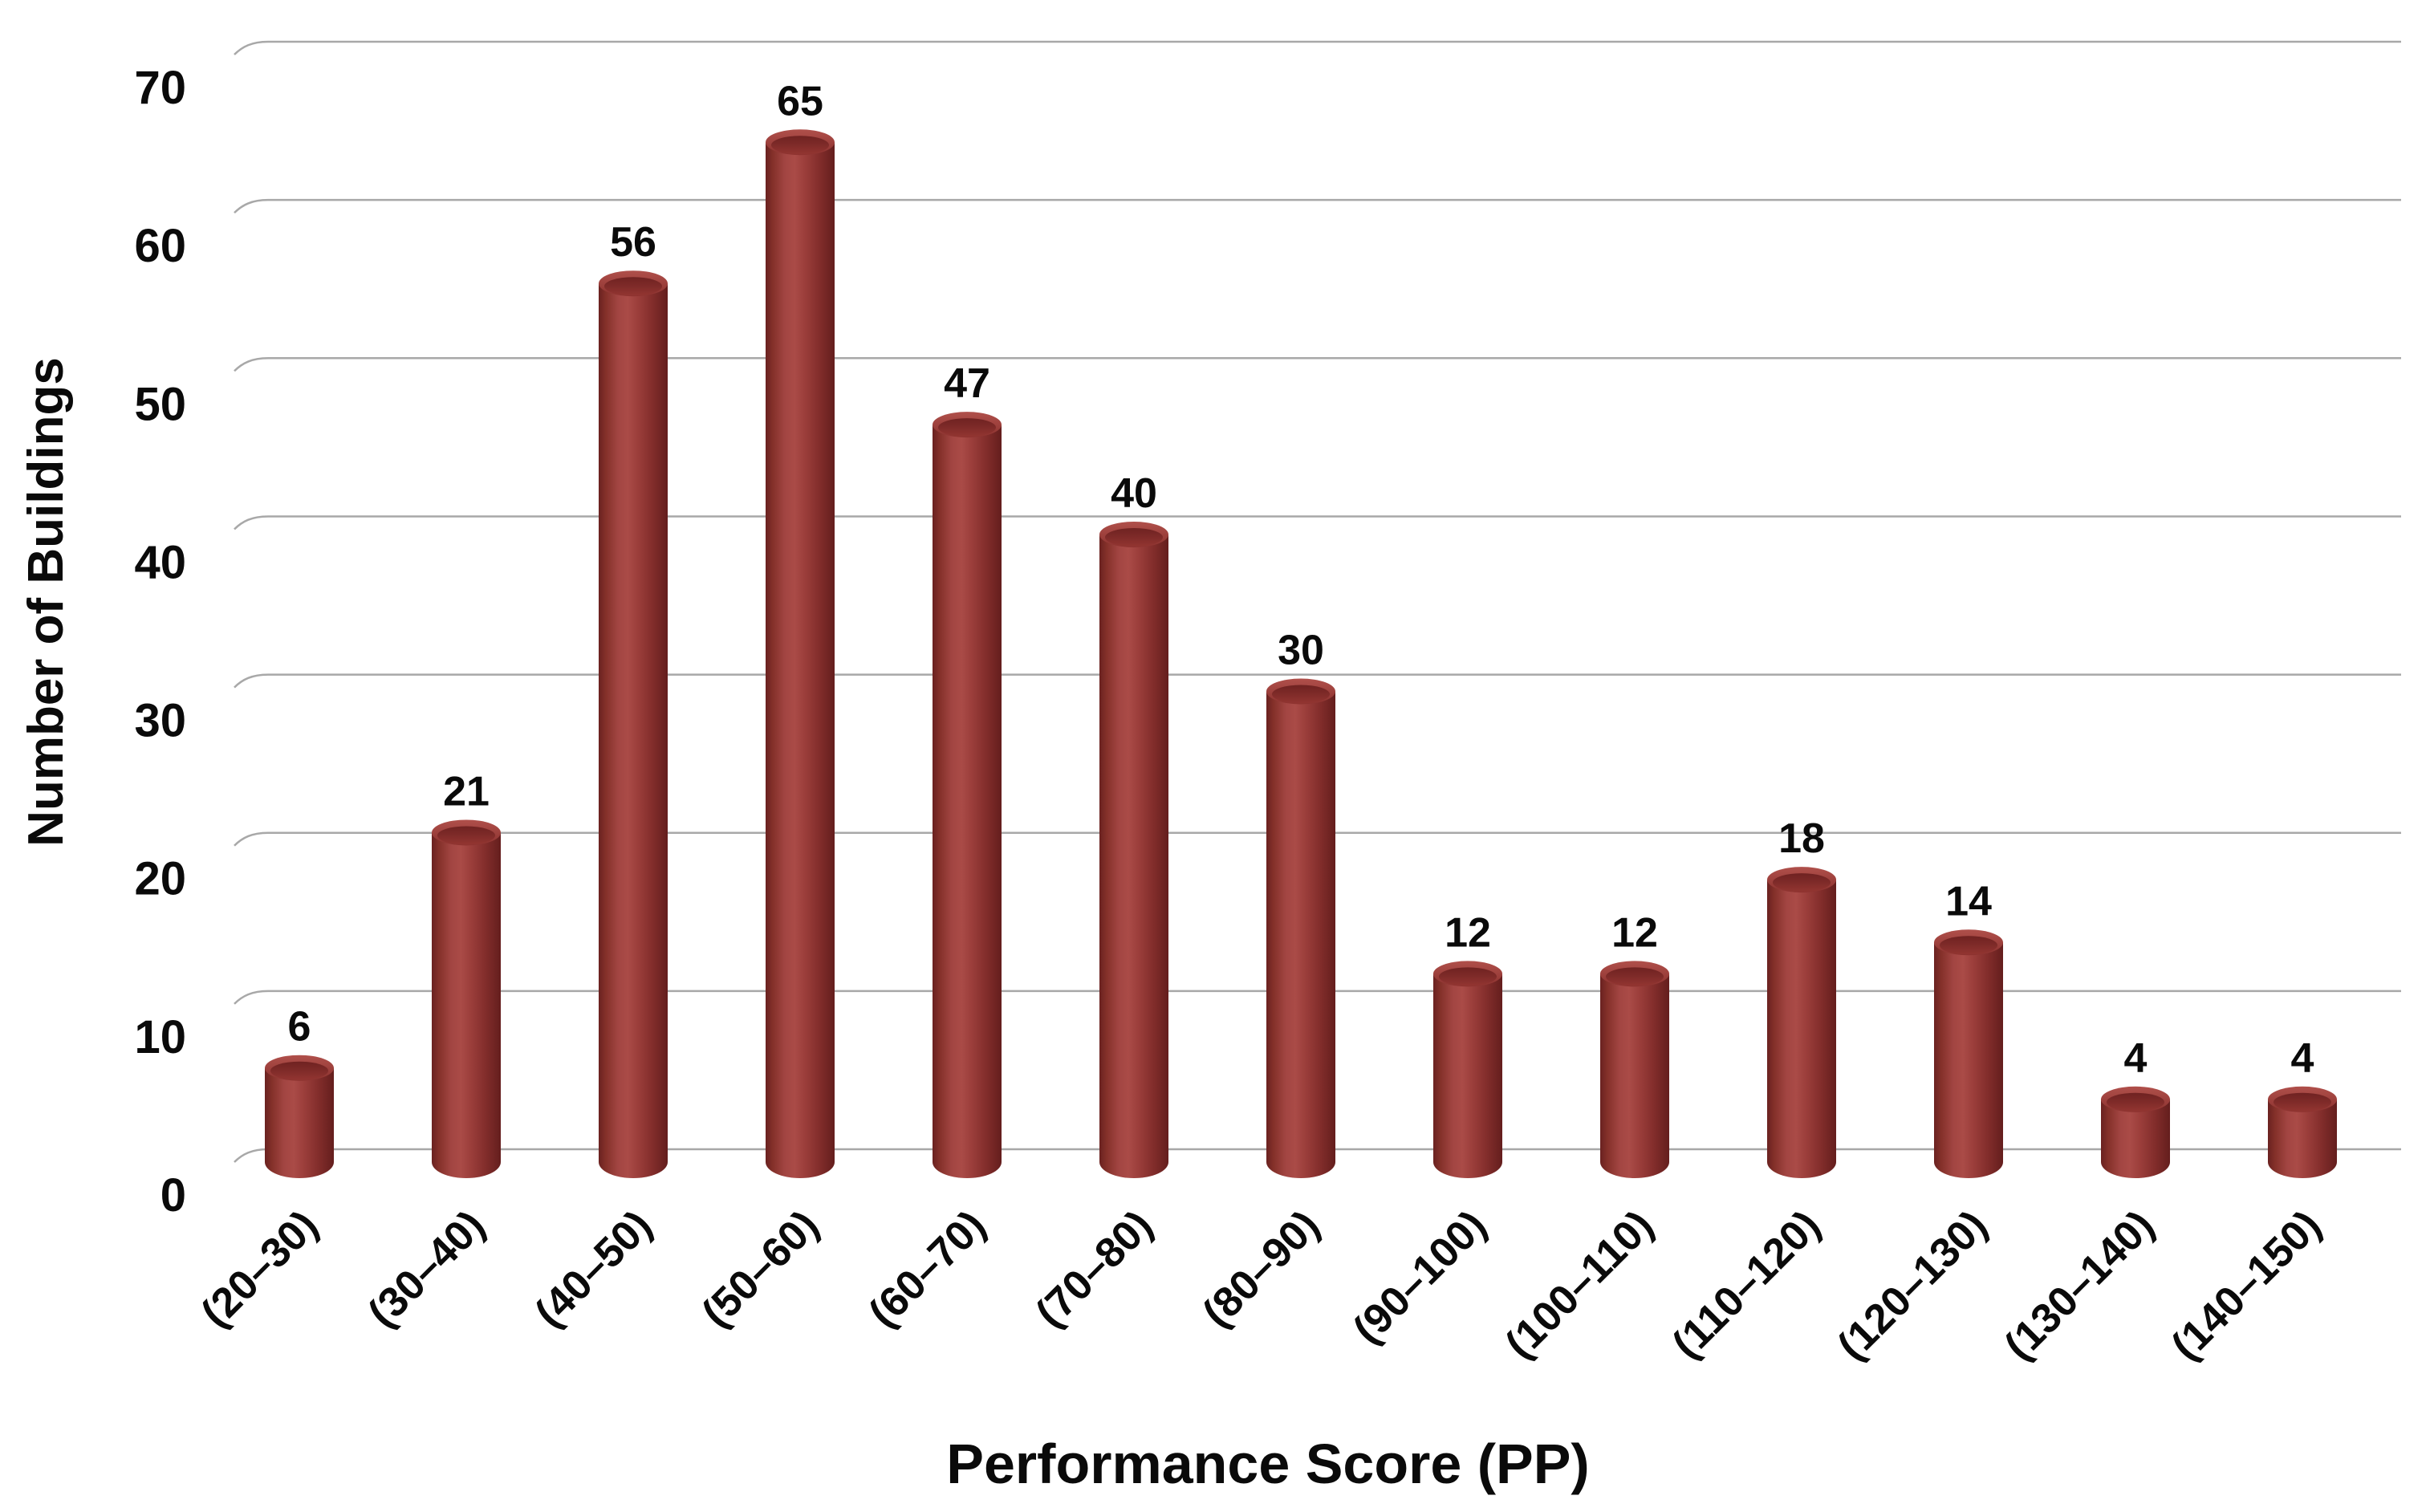 The image size is (2430, 1512). What do you see at coordinates (593, 1268) in the screenshot?
I see `x-tick-label: (40–50)` at bounding box center [593, 1268].